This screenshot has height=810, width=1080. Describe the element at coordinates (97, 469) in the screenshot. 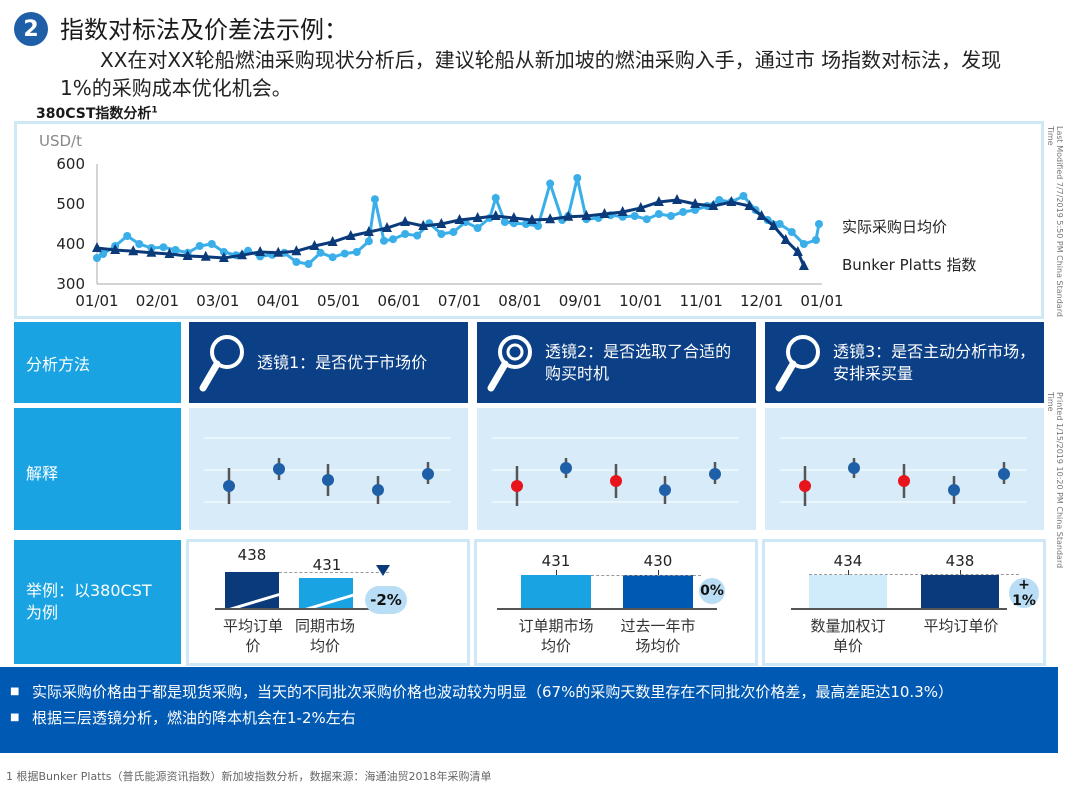

I see `row-label-explain: 解释` at that location.